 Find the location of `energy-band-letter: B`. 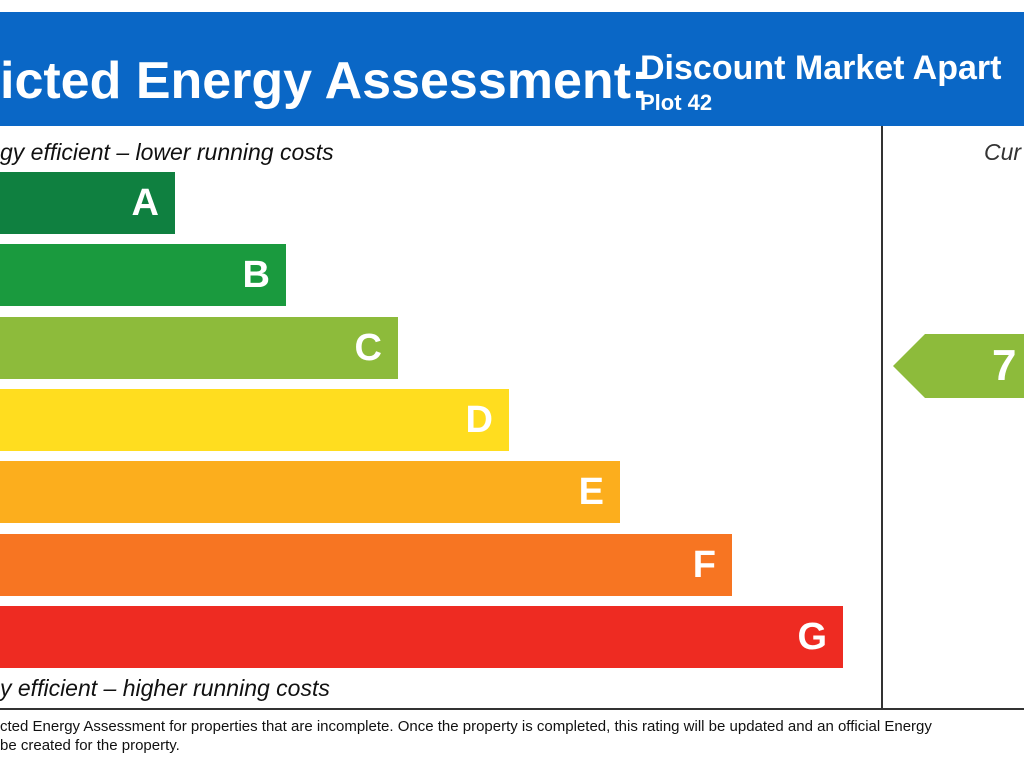

energy-band-letter: B is located at coordinates (256, 275).